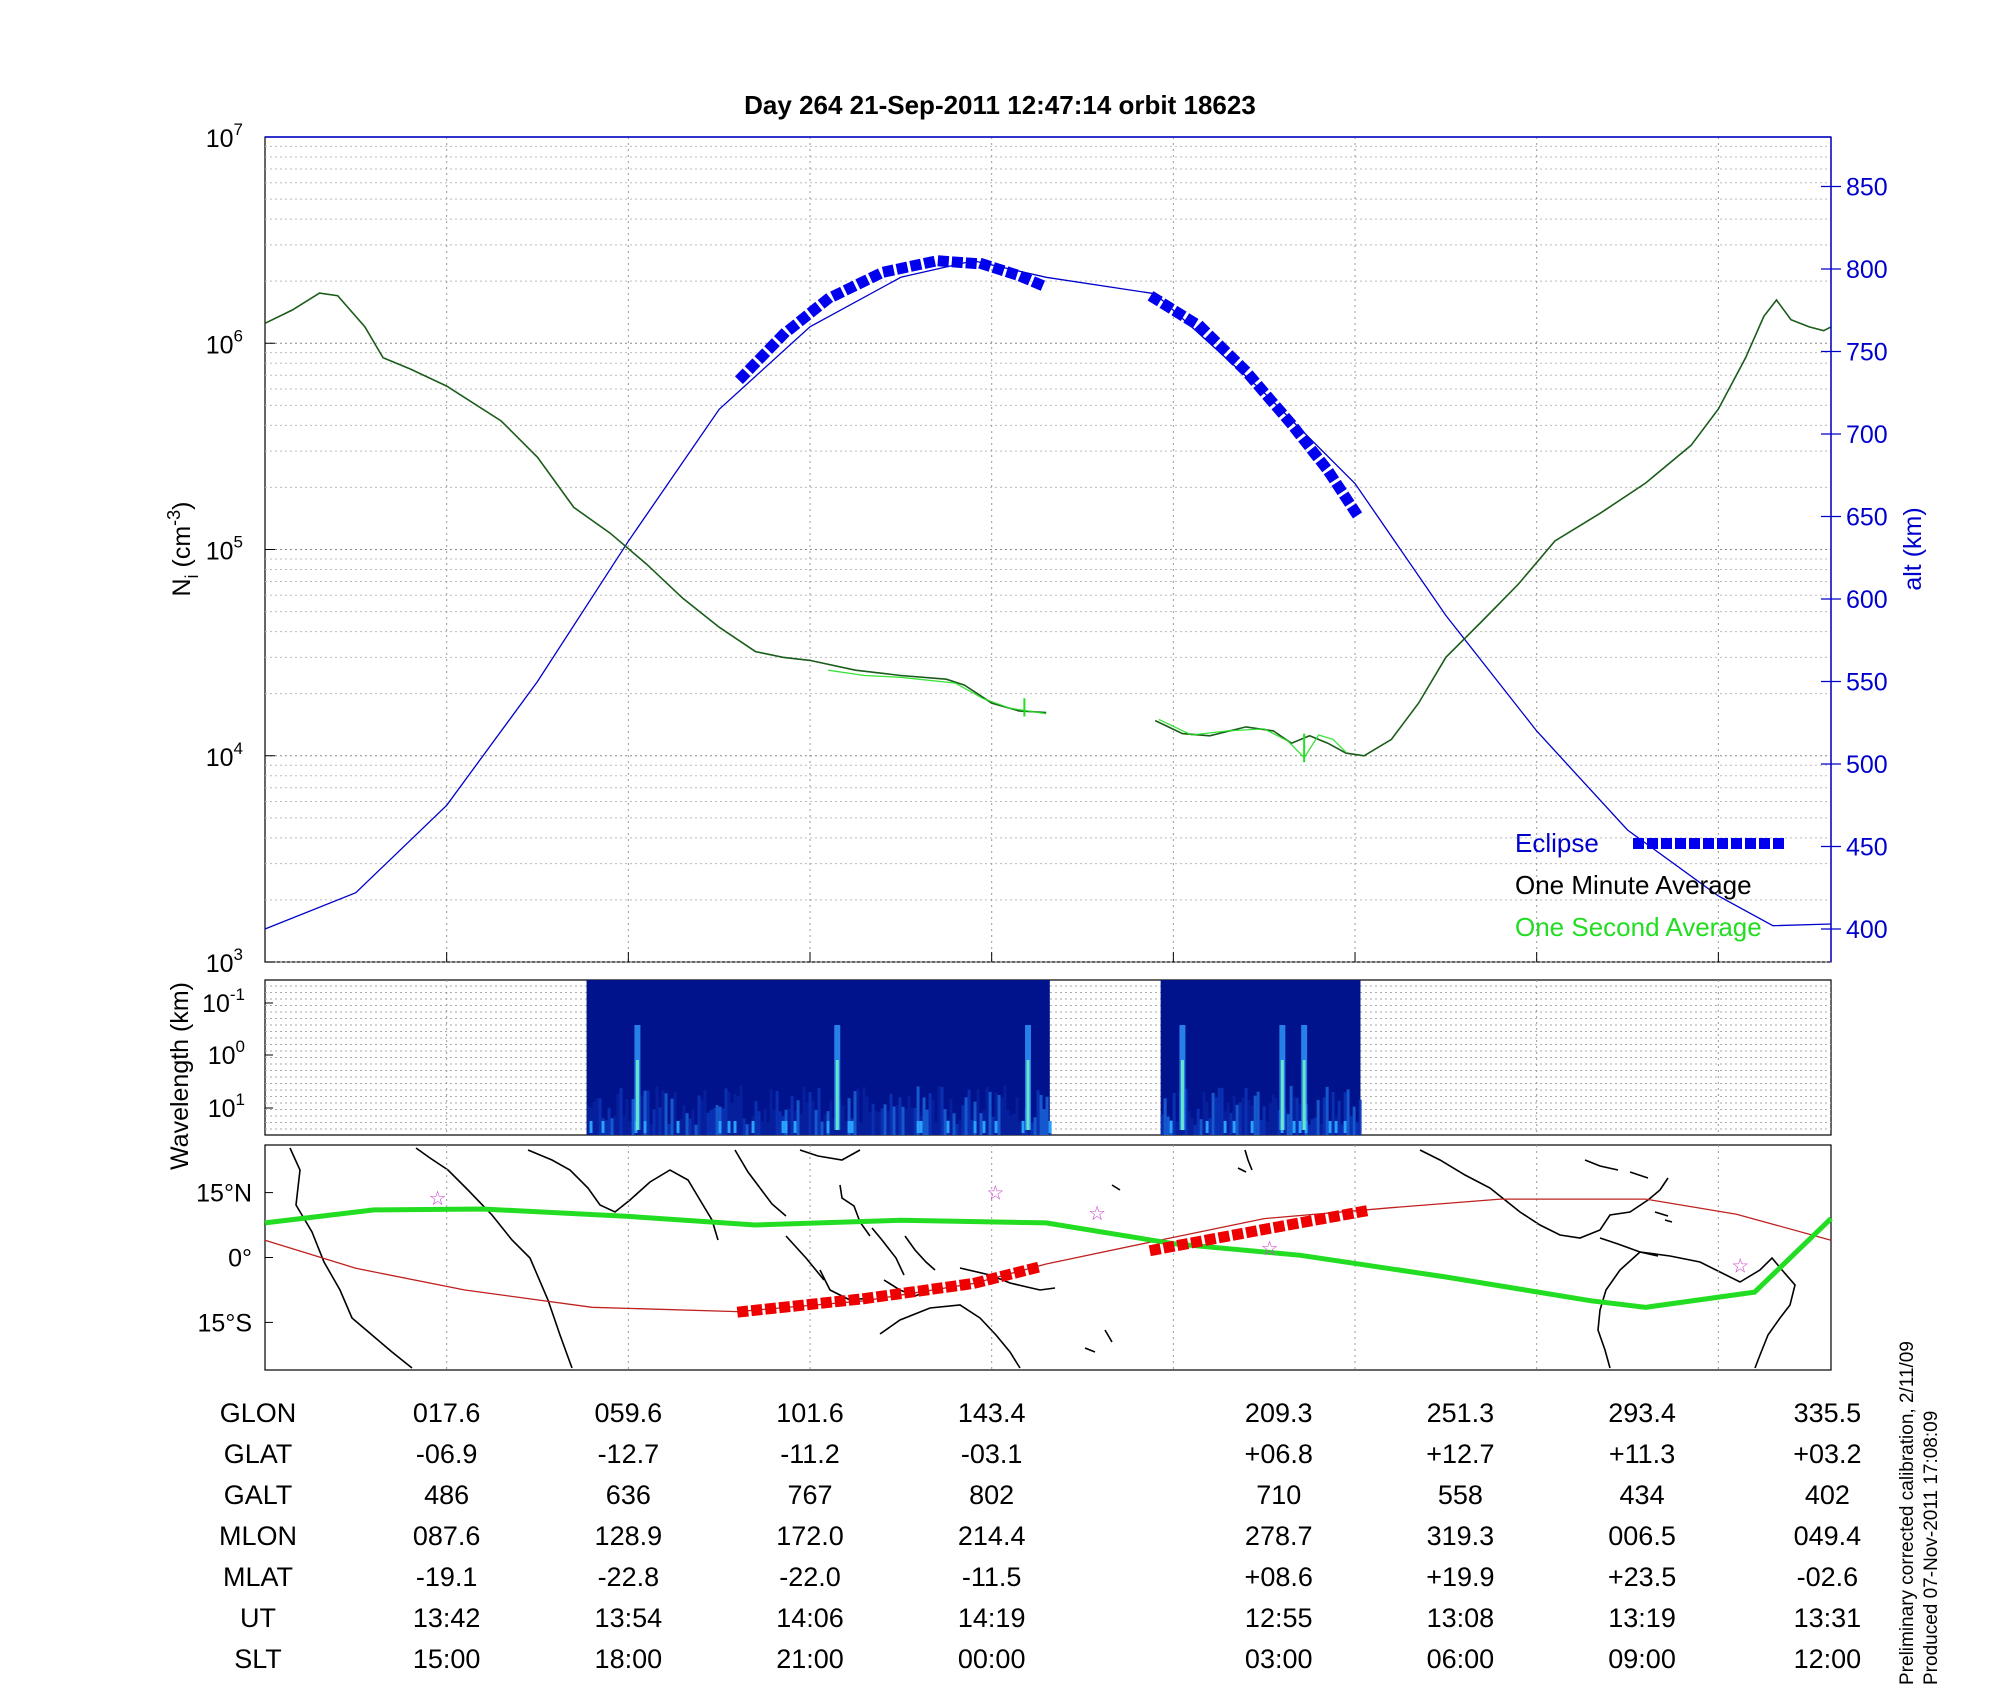 This screenshot has height=1700, width=2000. Describe the element at coordinates (226, 1106) in the screenshot. I see `spectrogram-y-tick-label: 101` at that location.